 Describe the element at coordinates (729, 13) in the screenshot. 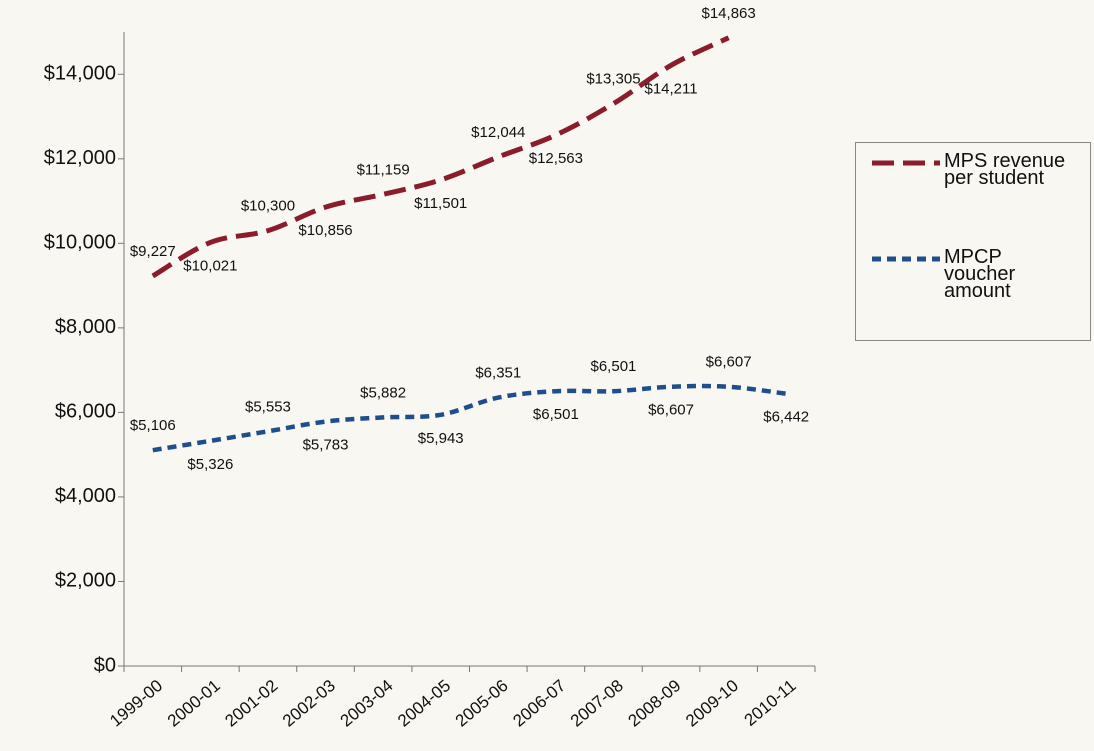

I see `data-label: $14,863` at that location.